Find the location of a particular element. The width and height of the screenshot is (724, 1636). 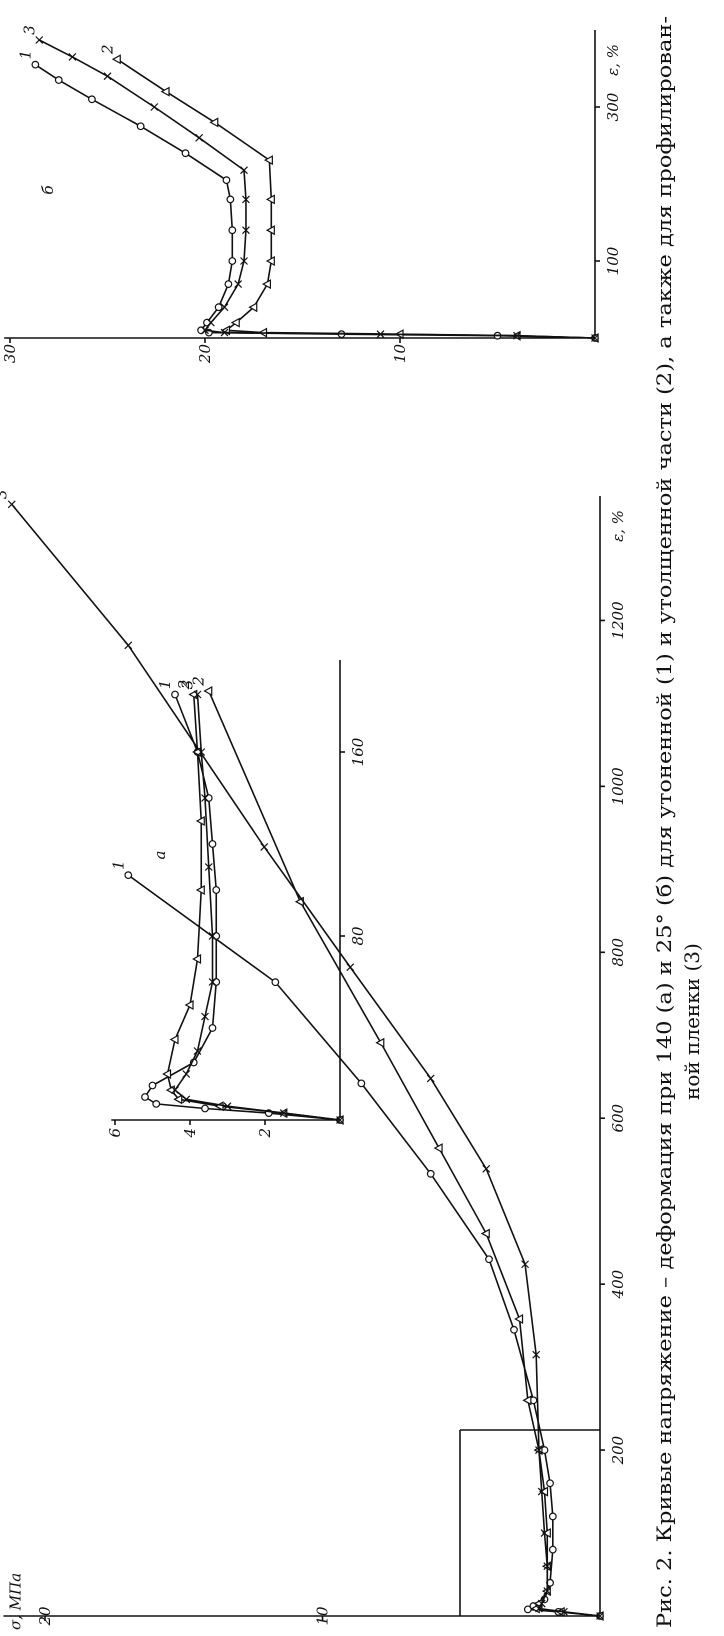

y-tick-label: 10 is located at coordinates (400, 354).